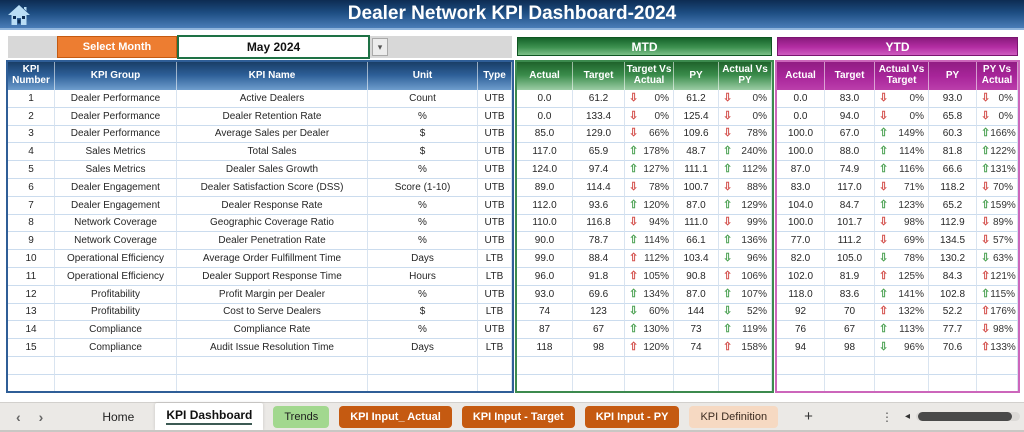 This screenshot has height=432, width=1024. What do you see at coordinates (850, 187) in the screenshot?
I see `ytd-target-cell: 117.0` at bounding box center [850, 187].